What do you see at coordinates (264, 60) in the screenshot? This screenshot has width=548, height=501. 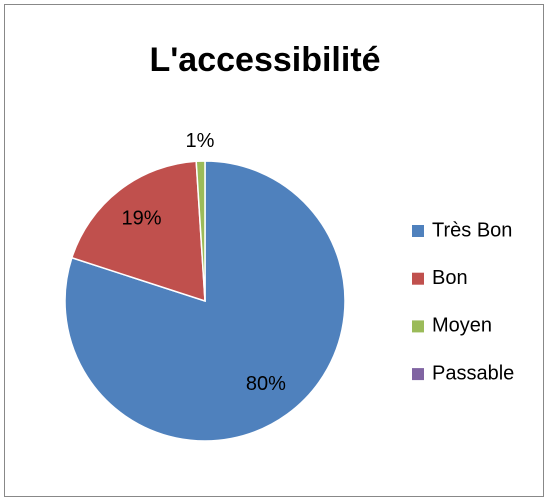 I see `chart-title: L'accessibilité` at bounding box center [264, 60].